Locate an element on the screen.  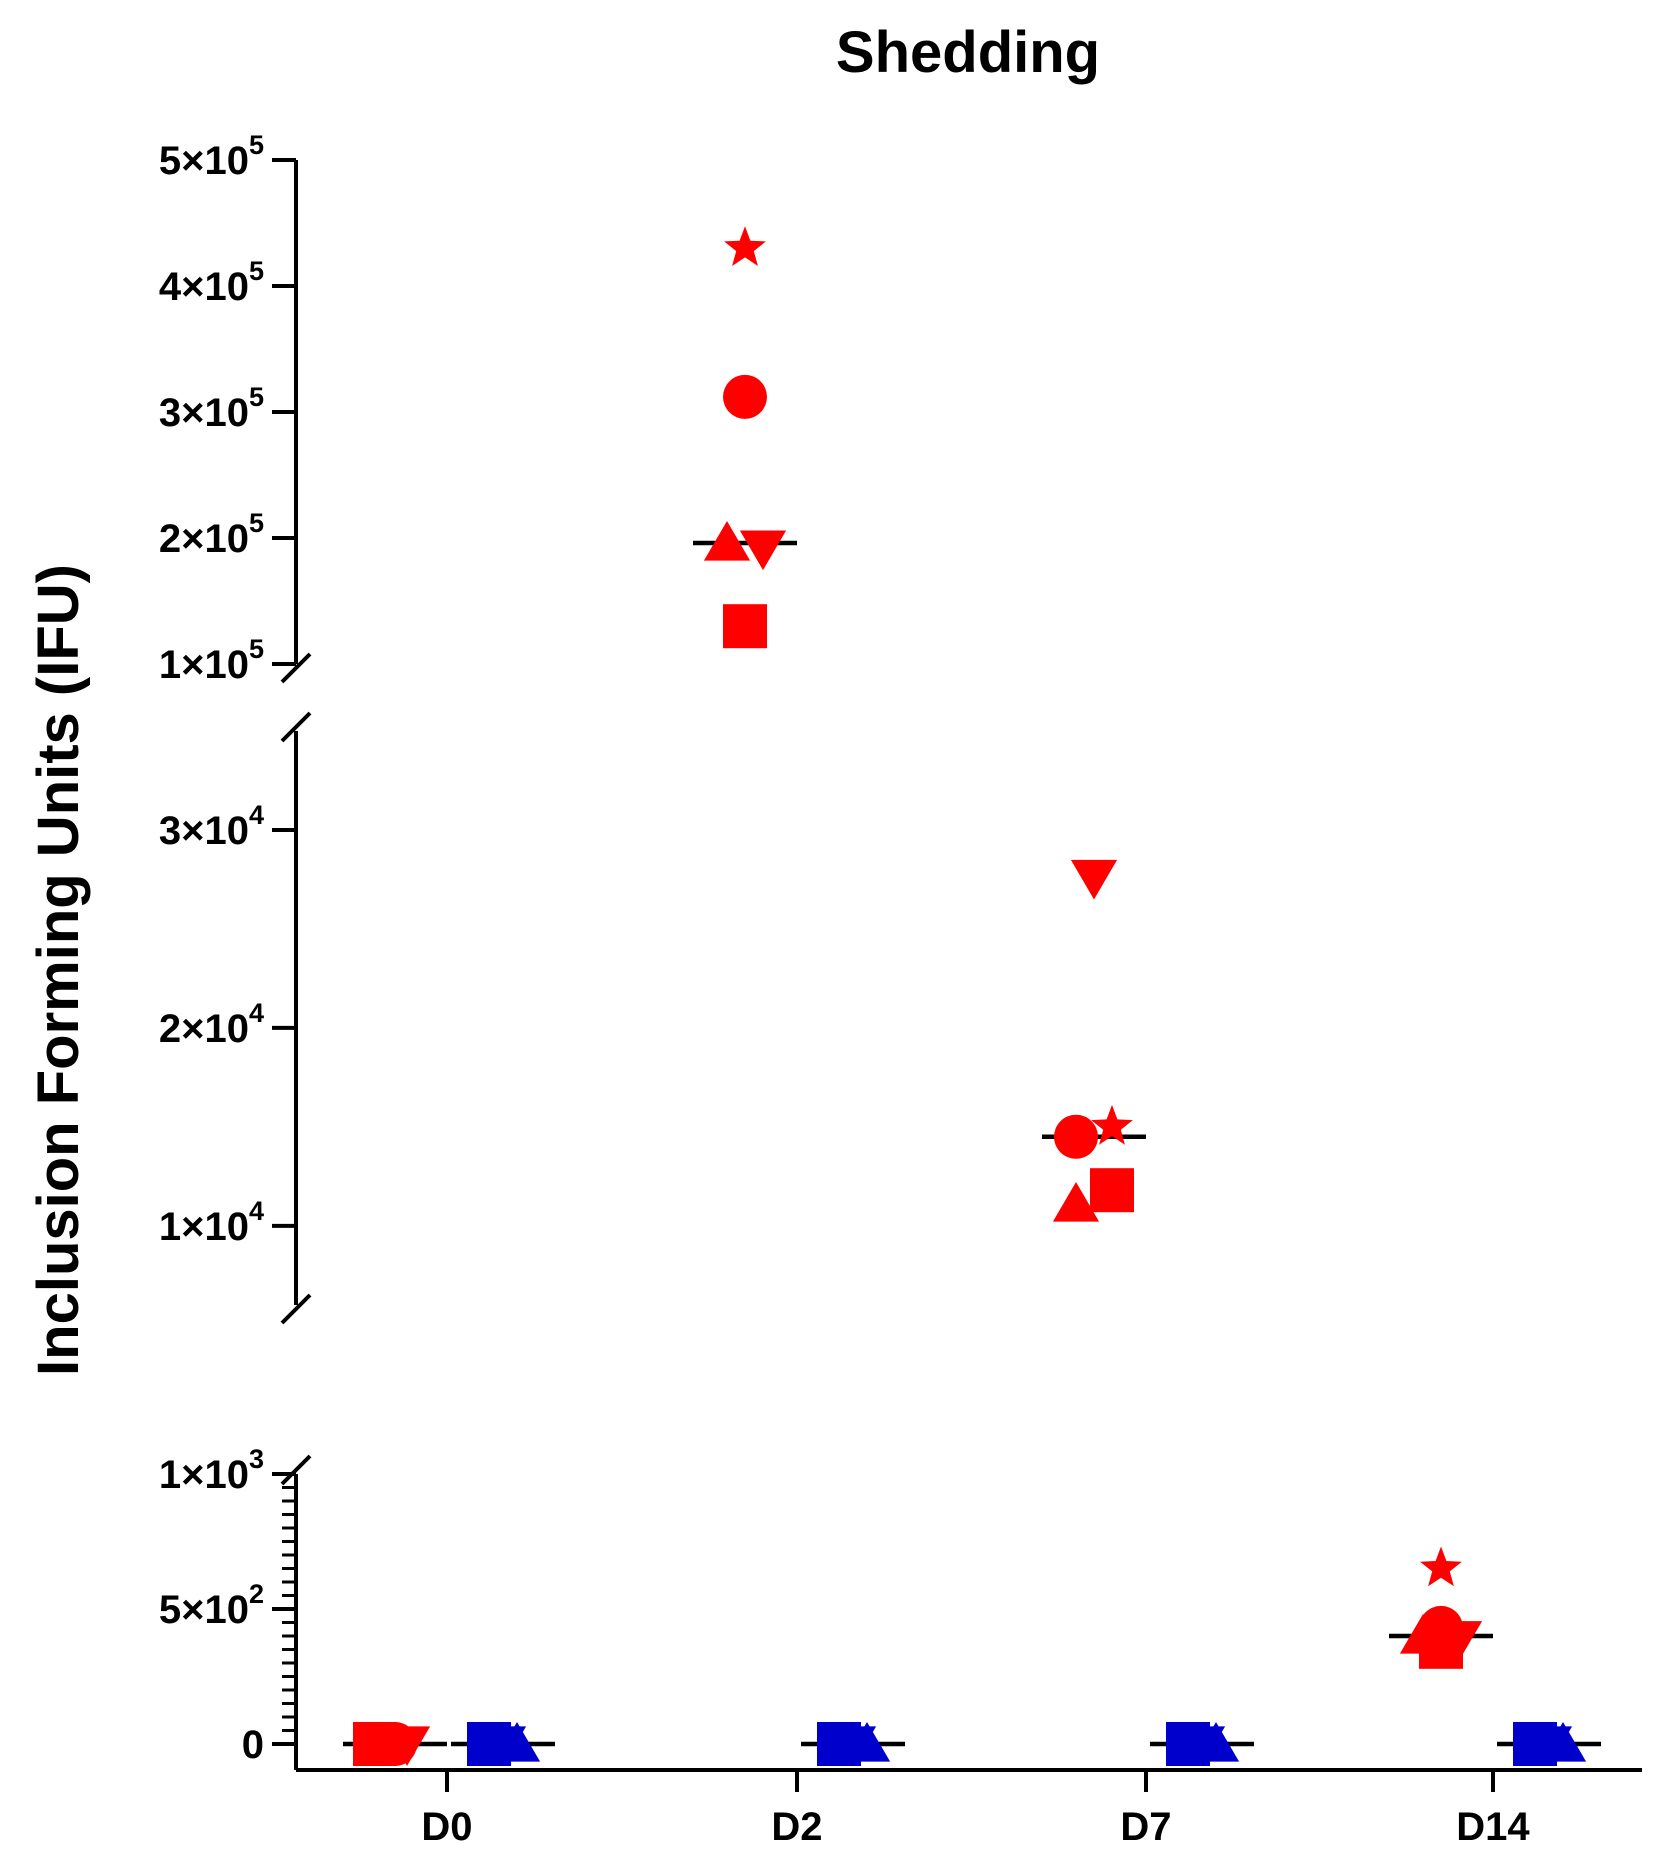
y-tick-label: 5×10⁵ is located at coordinates (211, 156).